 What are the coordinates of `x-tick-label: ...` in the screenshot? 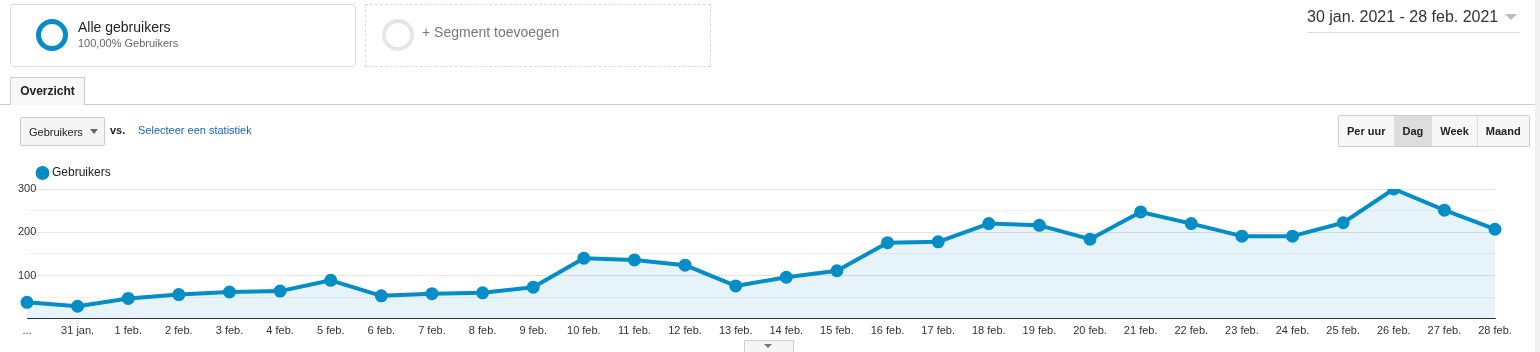 It's located at (27, 330).